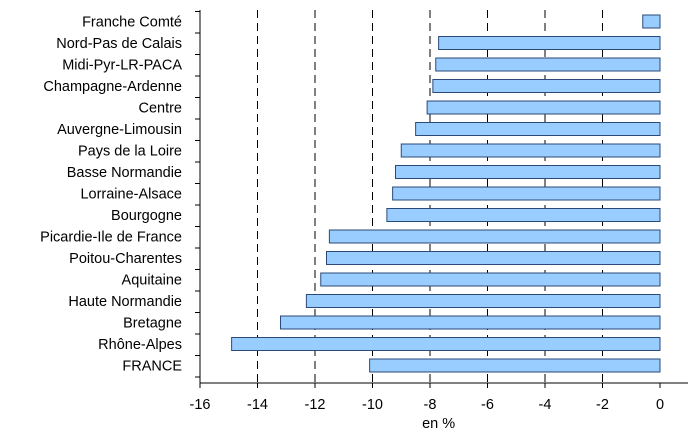 This screenshot has height=433, width=691. I want to click on x-tick-label: -14, so click(257, 405).